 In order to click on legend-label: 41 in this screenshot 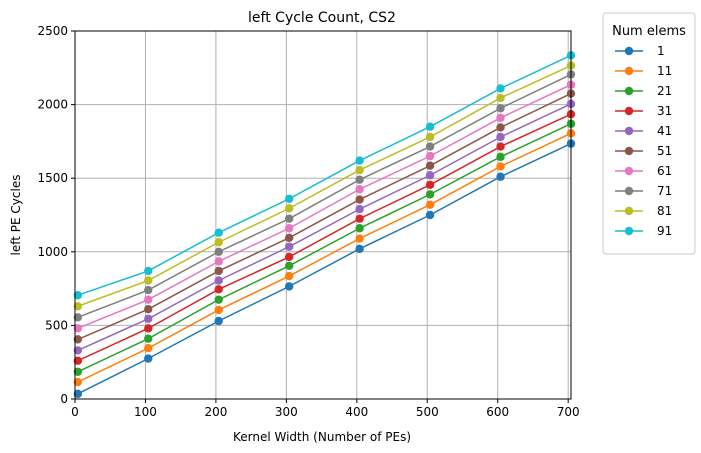, I will do `click(664, 131)`.